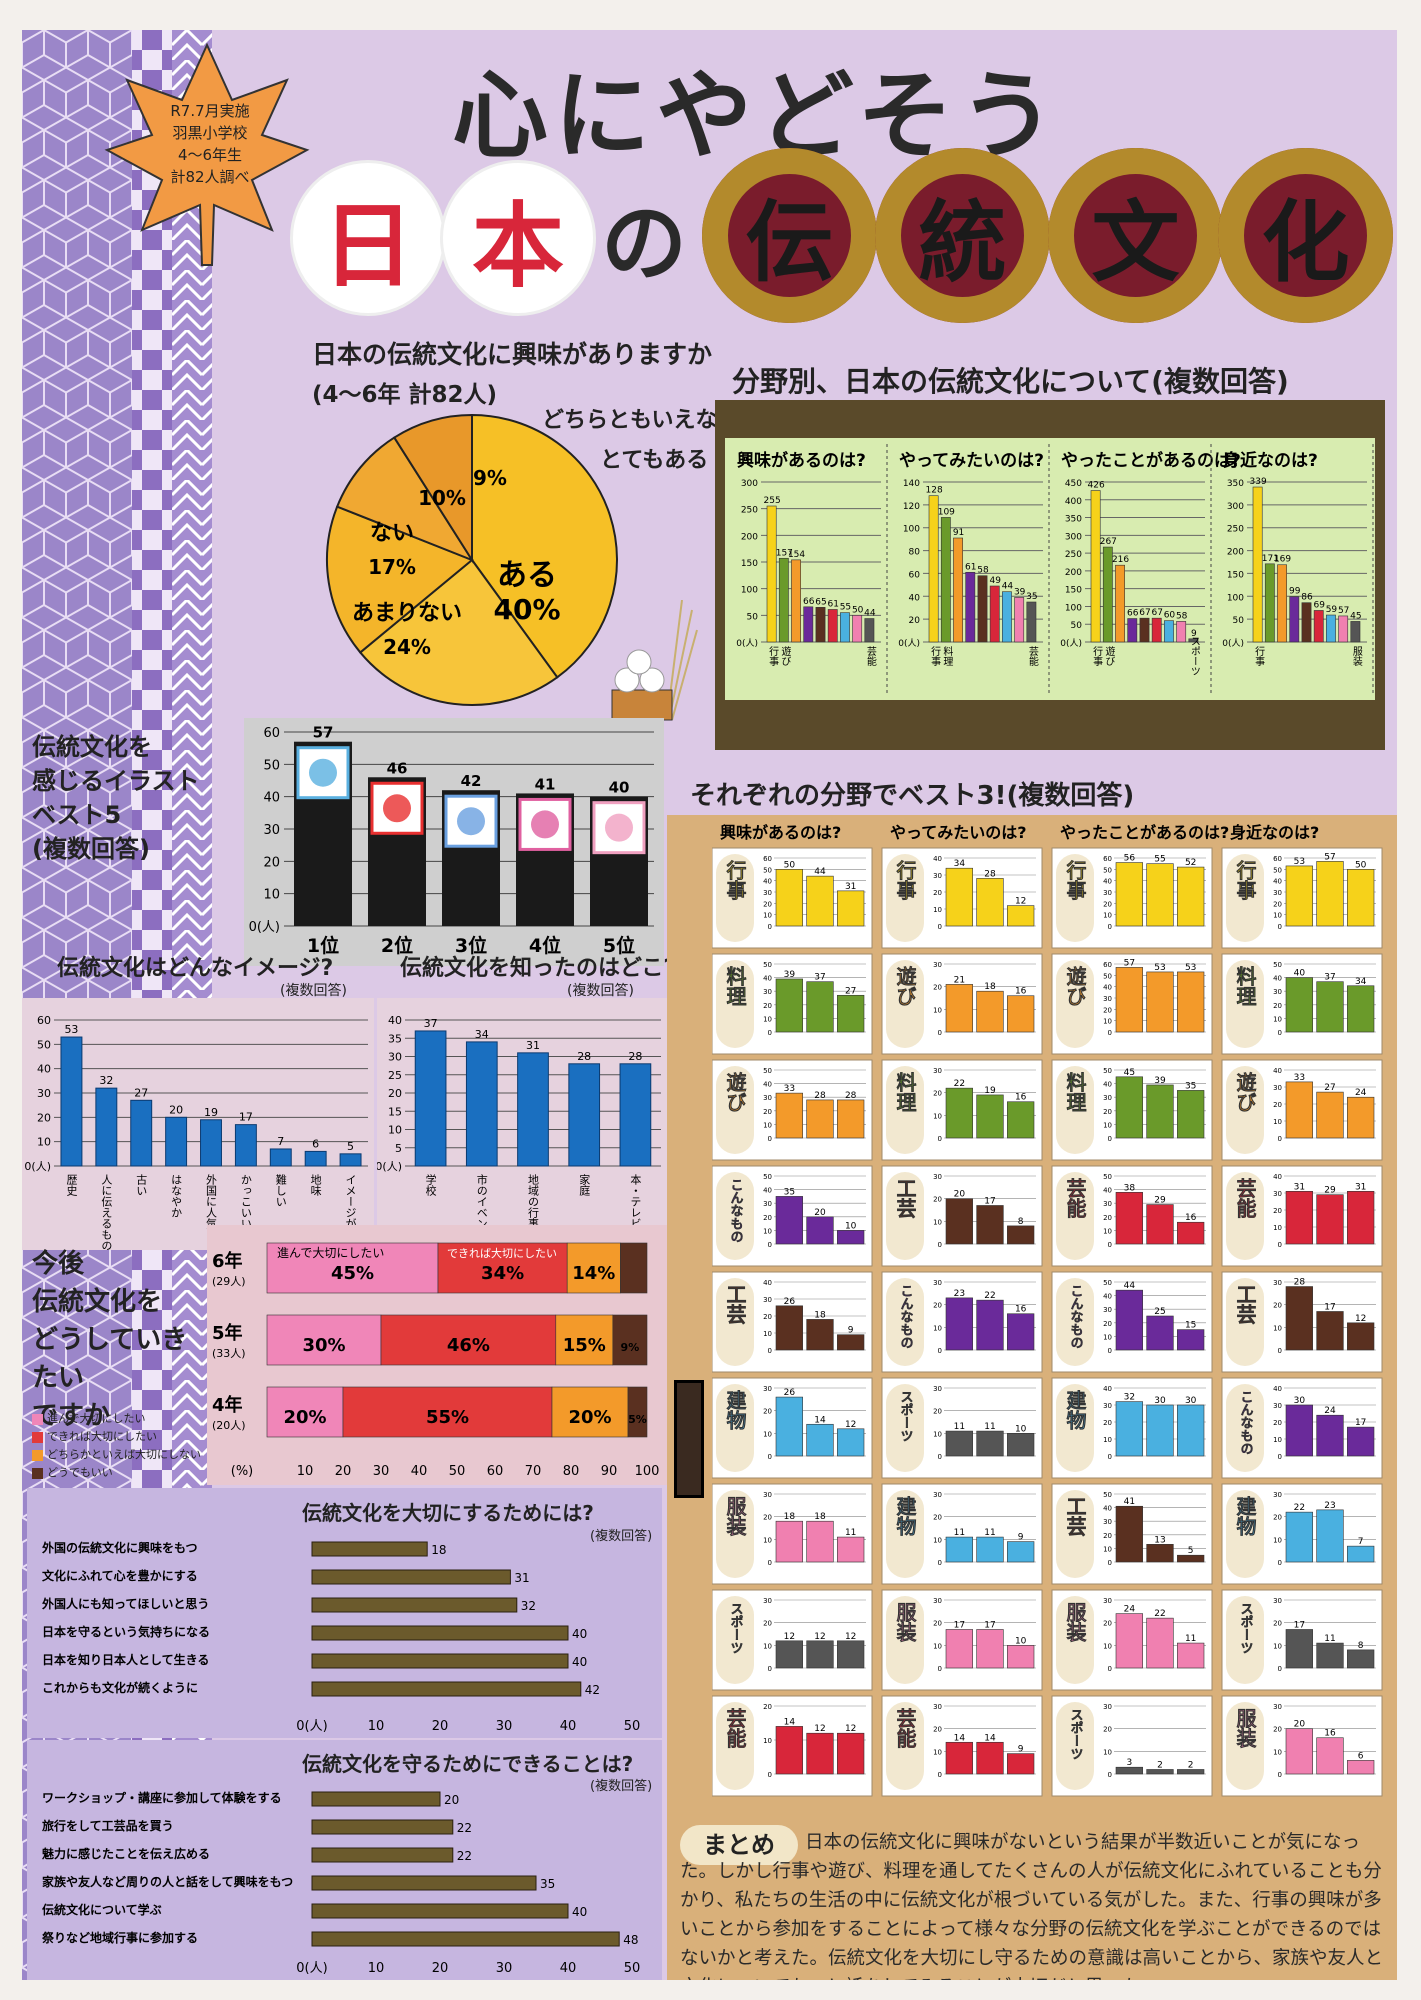 Image resolution: width=1421 pixels, height=2000 pixels. Describe the element at coordinates (195, 968) in the screenshot. I see `image-chart-title: 伝統文化はどんなイメージ?` at that location.